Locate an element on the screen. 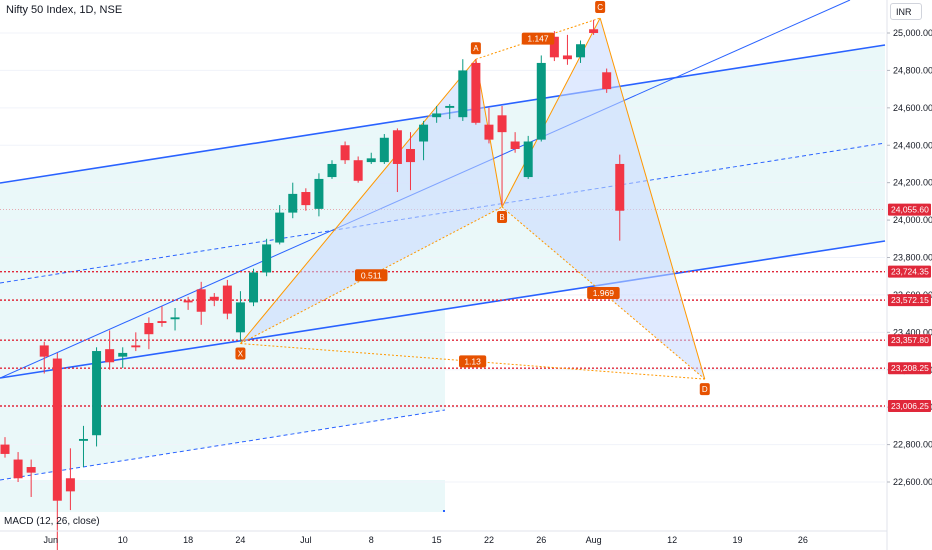 The image size is (932, 550). macd-indicator-label: MACD (12, 26, close) is located at coordinates (52, 521).